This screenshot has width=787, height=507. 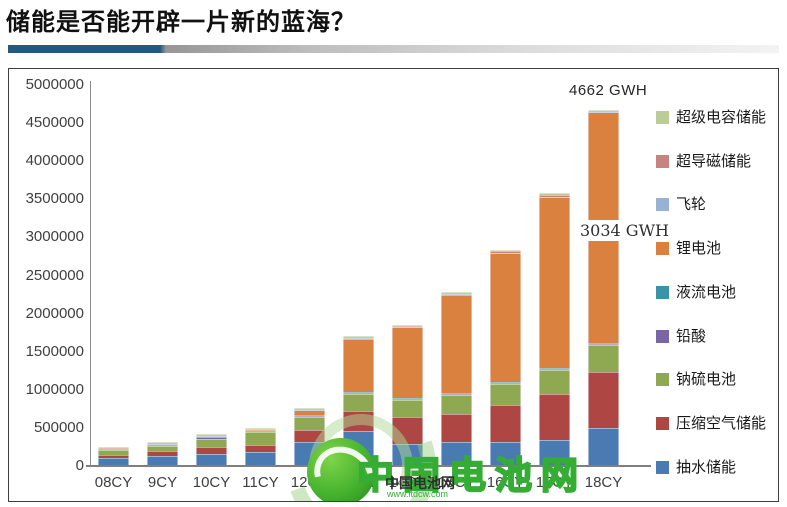 I want to click on y-axis-tick-label: 4500000, so click(x=54, y=123).